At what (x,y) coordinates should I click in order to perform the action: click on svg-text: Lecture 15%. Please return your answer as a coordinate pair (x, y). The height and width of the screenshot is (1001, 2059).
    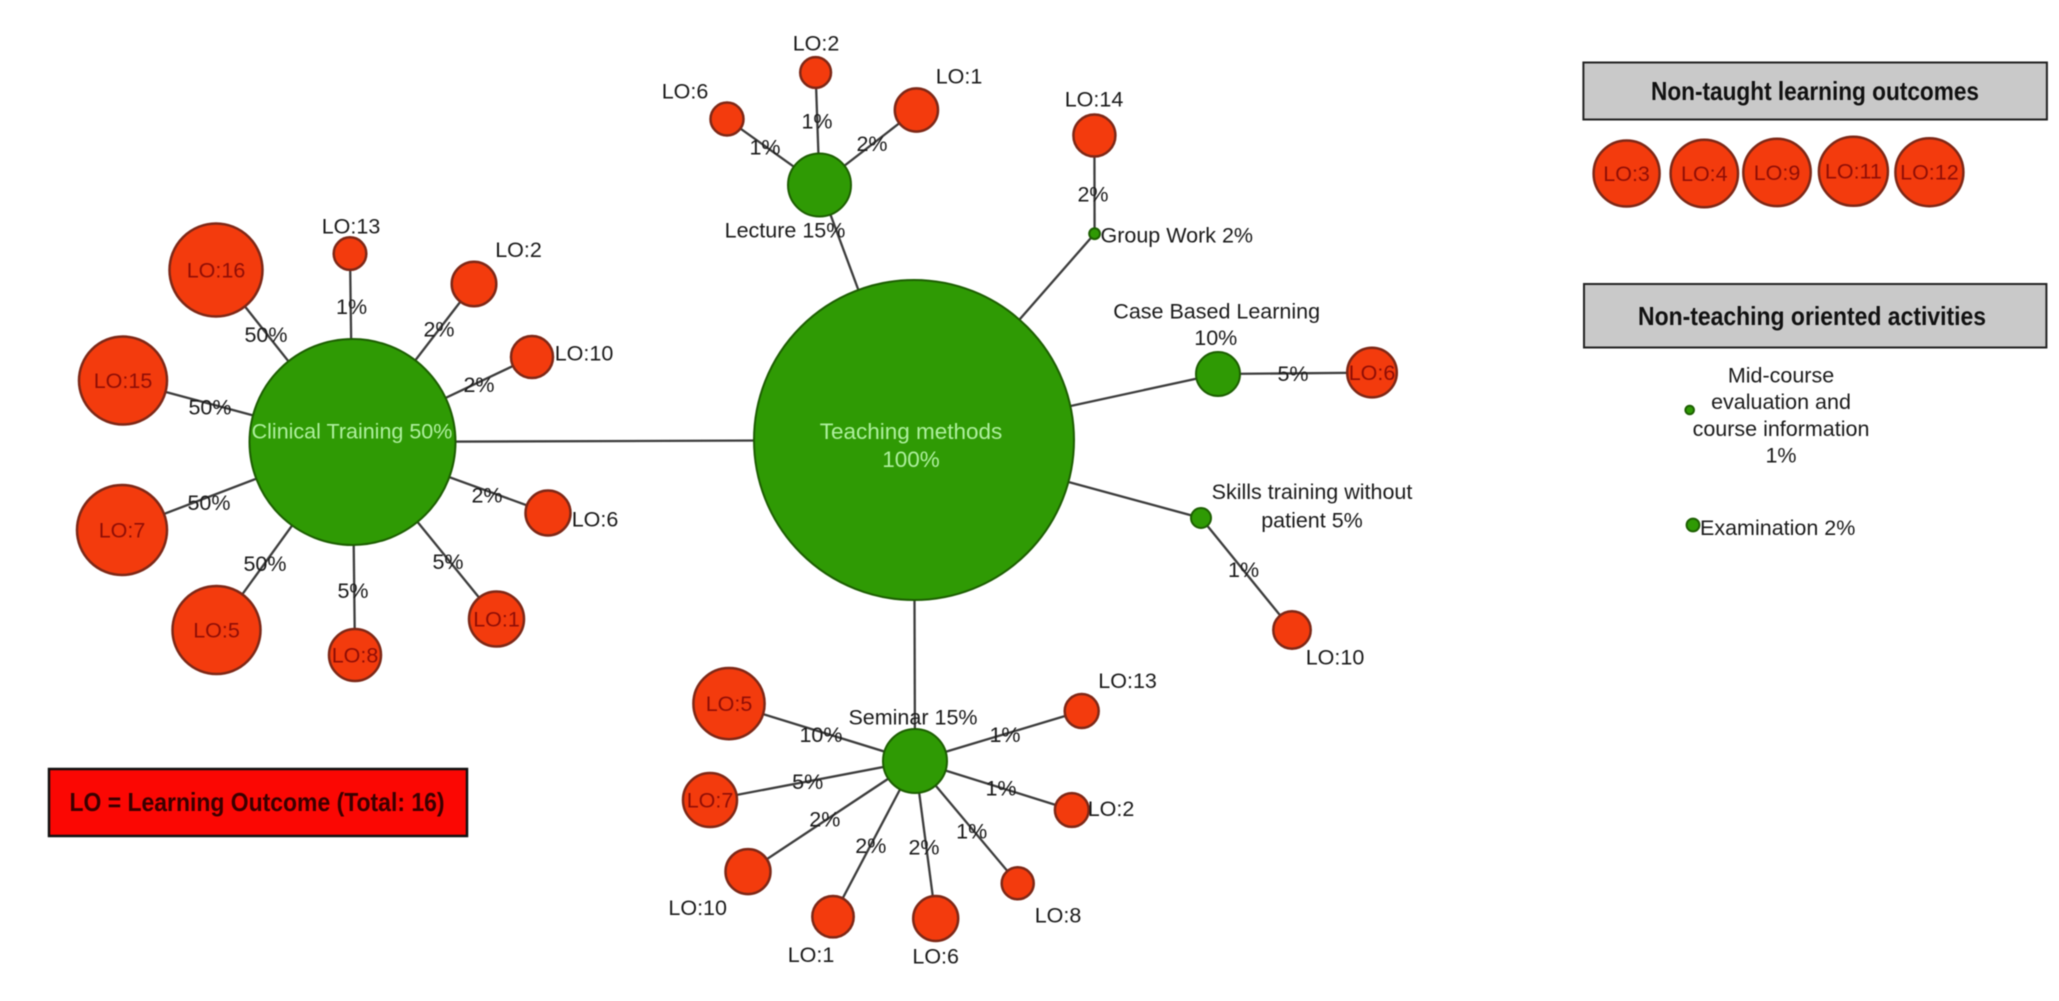
    Looking at the image, I should click on (785, 231).